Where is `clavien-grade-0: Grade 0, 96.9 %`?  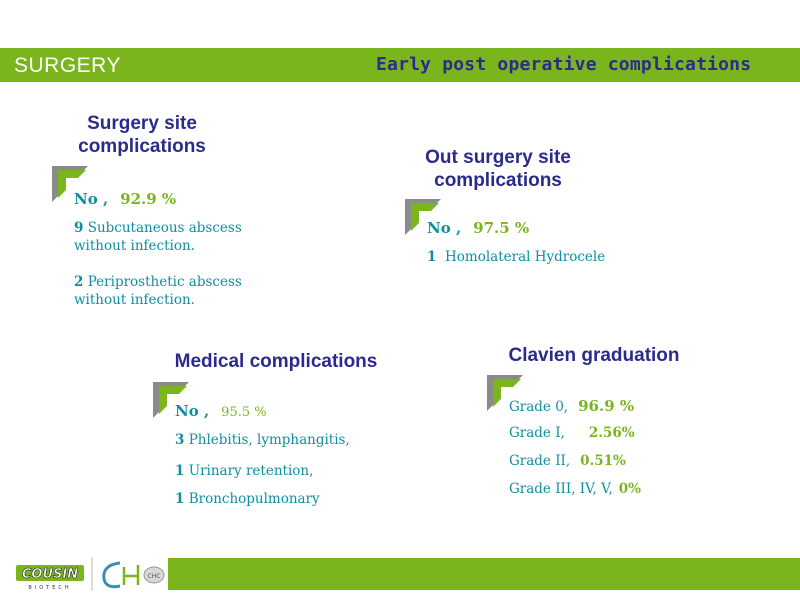 clavien-grade-0: Grade 0, 96.9 % is located at coordinates (572, 406).